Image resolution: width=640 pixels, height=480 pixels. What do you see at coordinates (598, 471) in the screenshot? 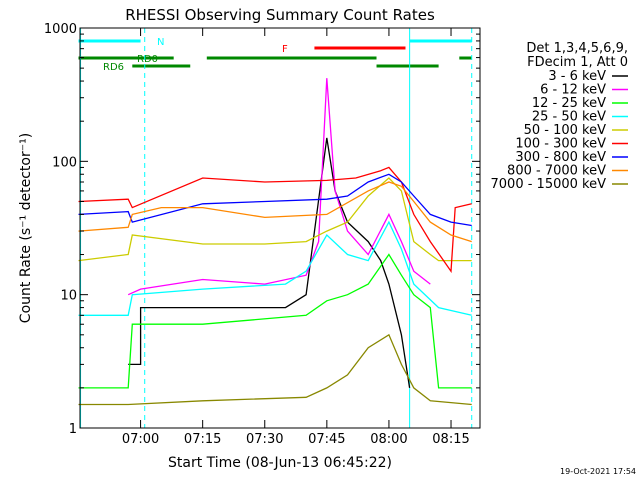
I see `footer-date: 19-Oct-2021 17:54` at bounding box center [598, 471].